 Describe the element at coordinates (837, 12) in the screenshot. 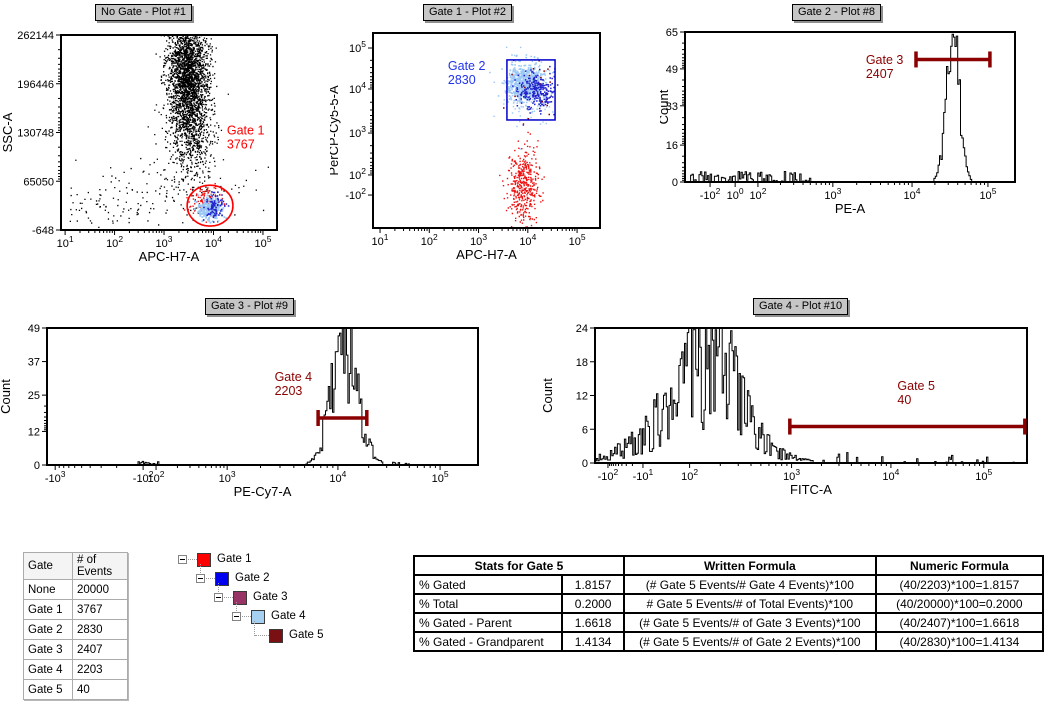

I see `plot-title-gate-2-plot-8: Gate 2 - Plot #8` at that location.